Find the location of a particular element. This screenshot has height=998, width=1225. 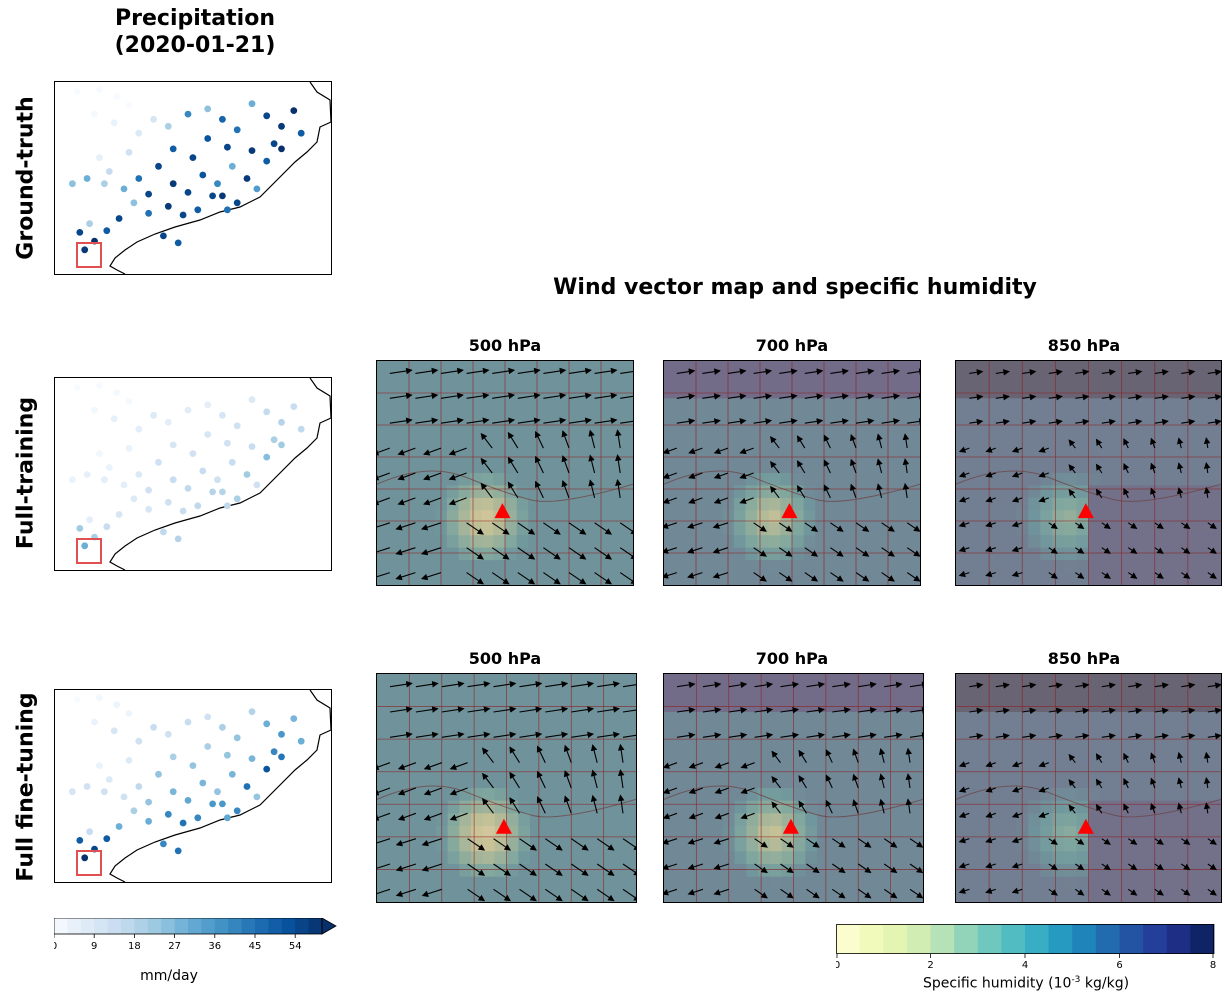

precip-map-full-training is located at coordinates (200, 474).